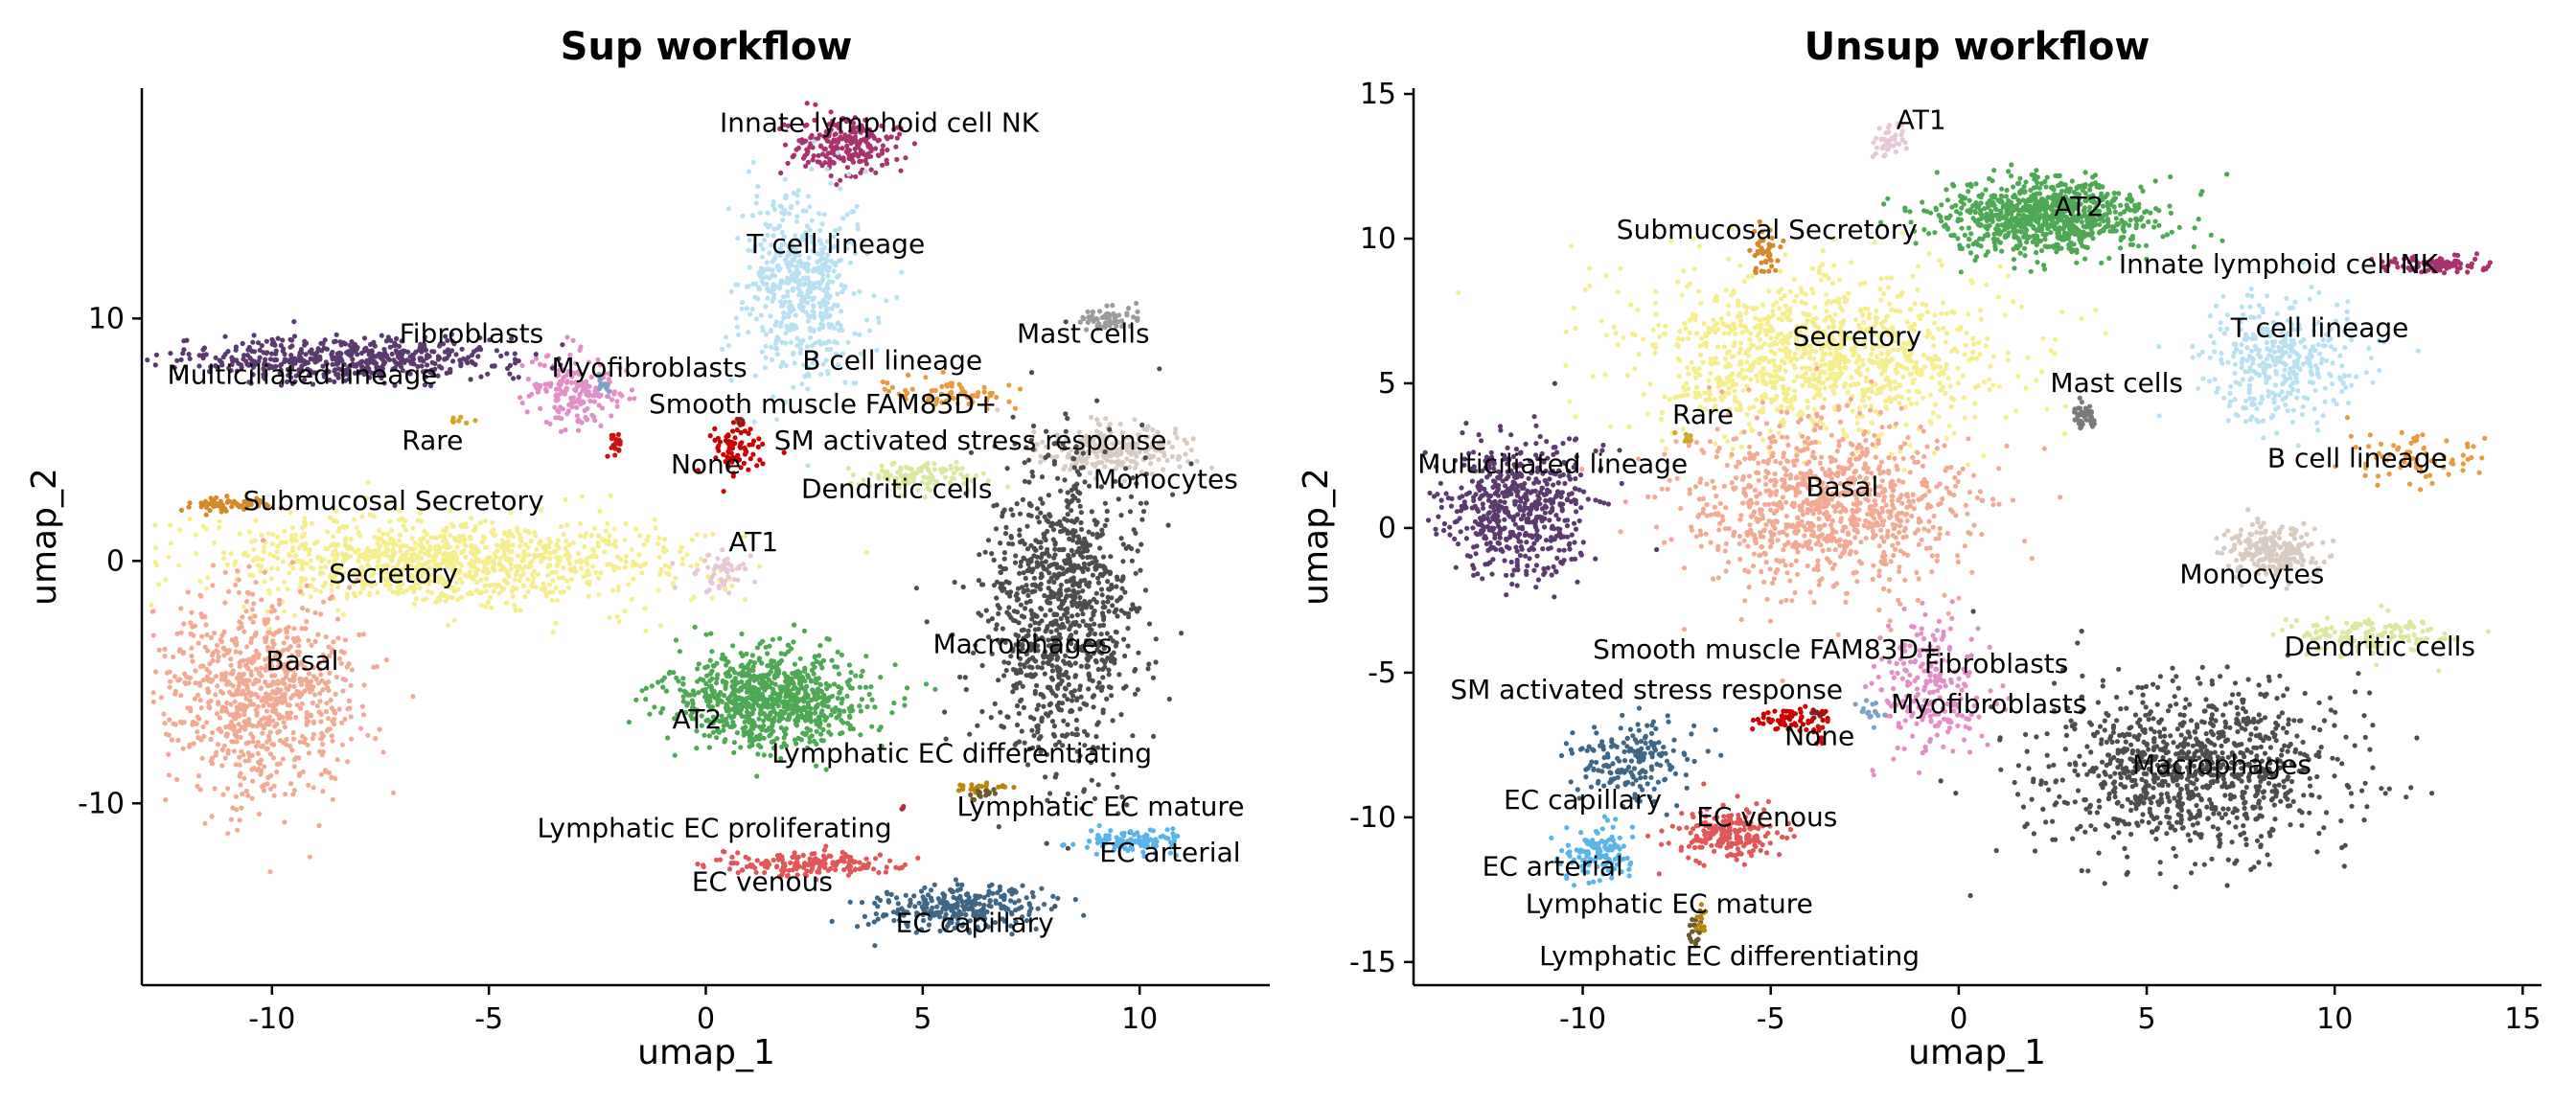  Describe the element at coordinates (614, 445) in the screenshot. I see `cluster-points` at that location.